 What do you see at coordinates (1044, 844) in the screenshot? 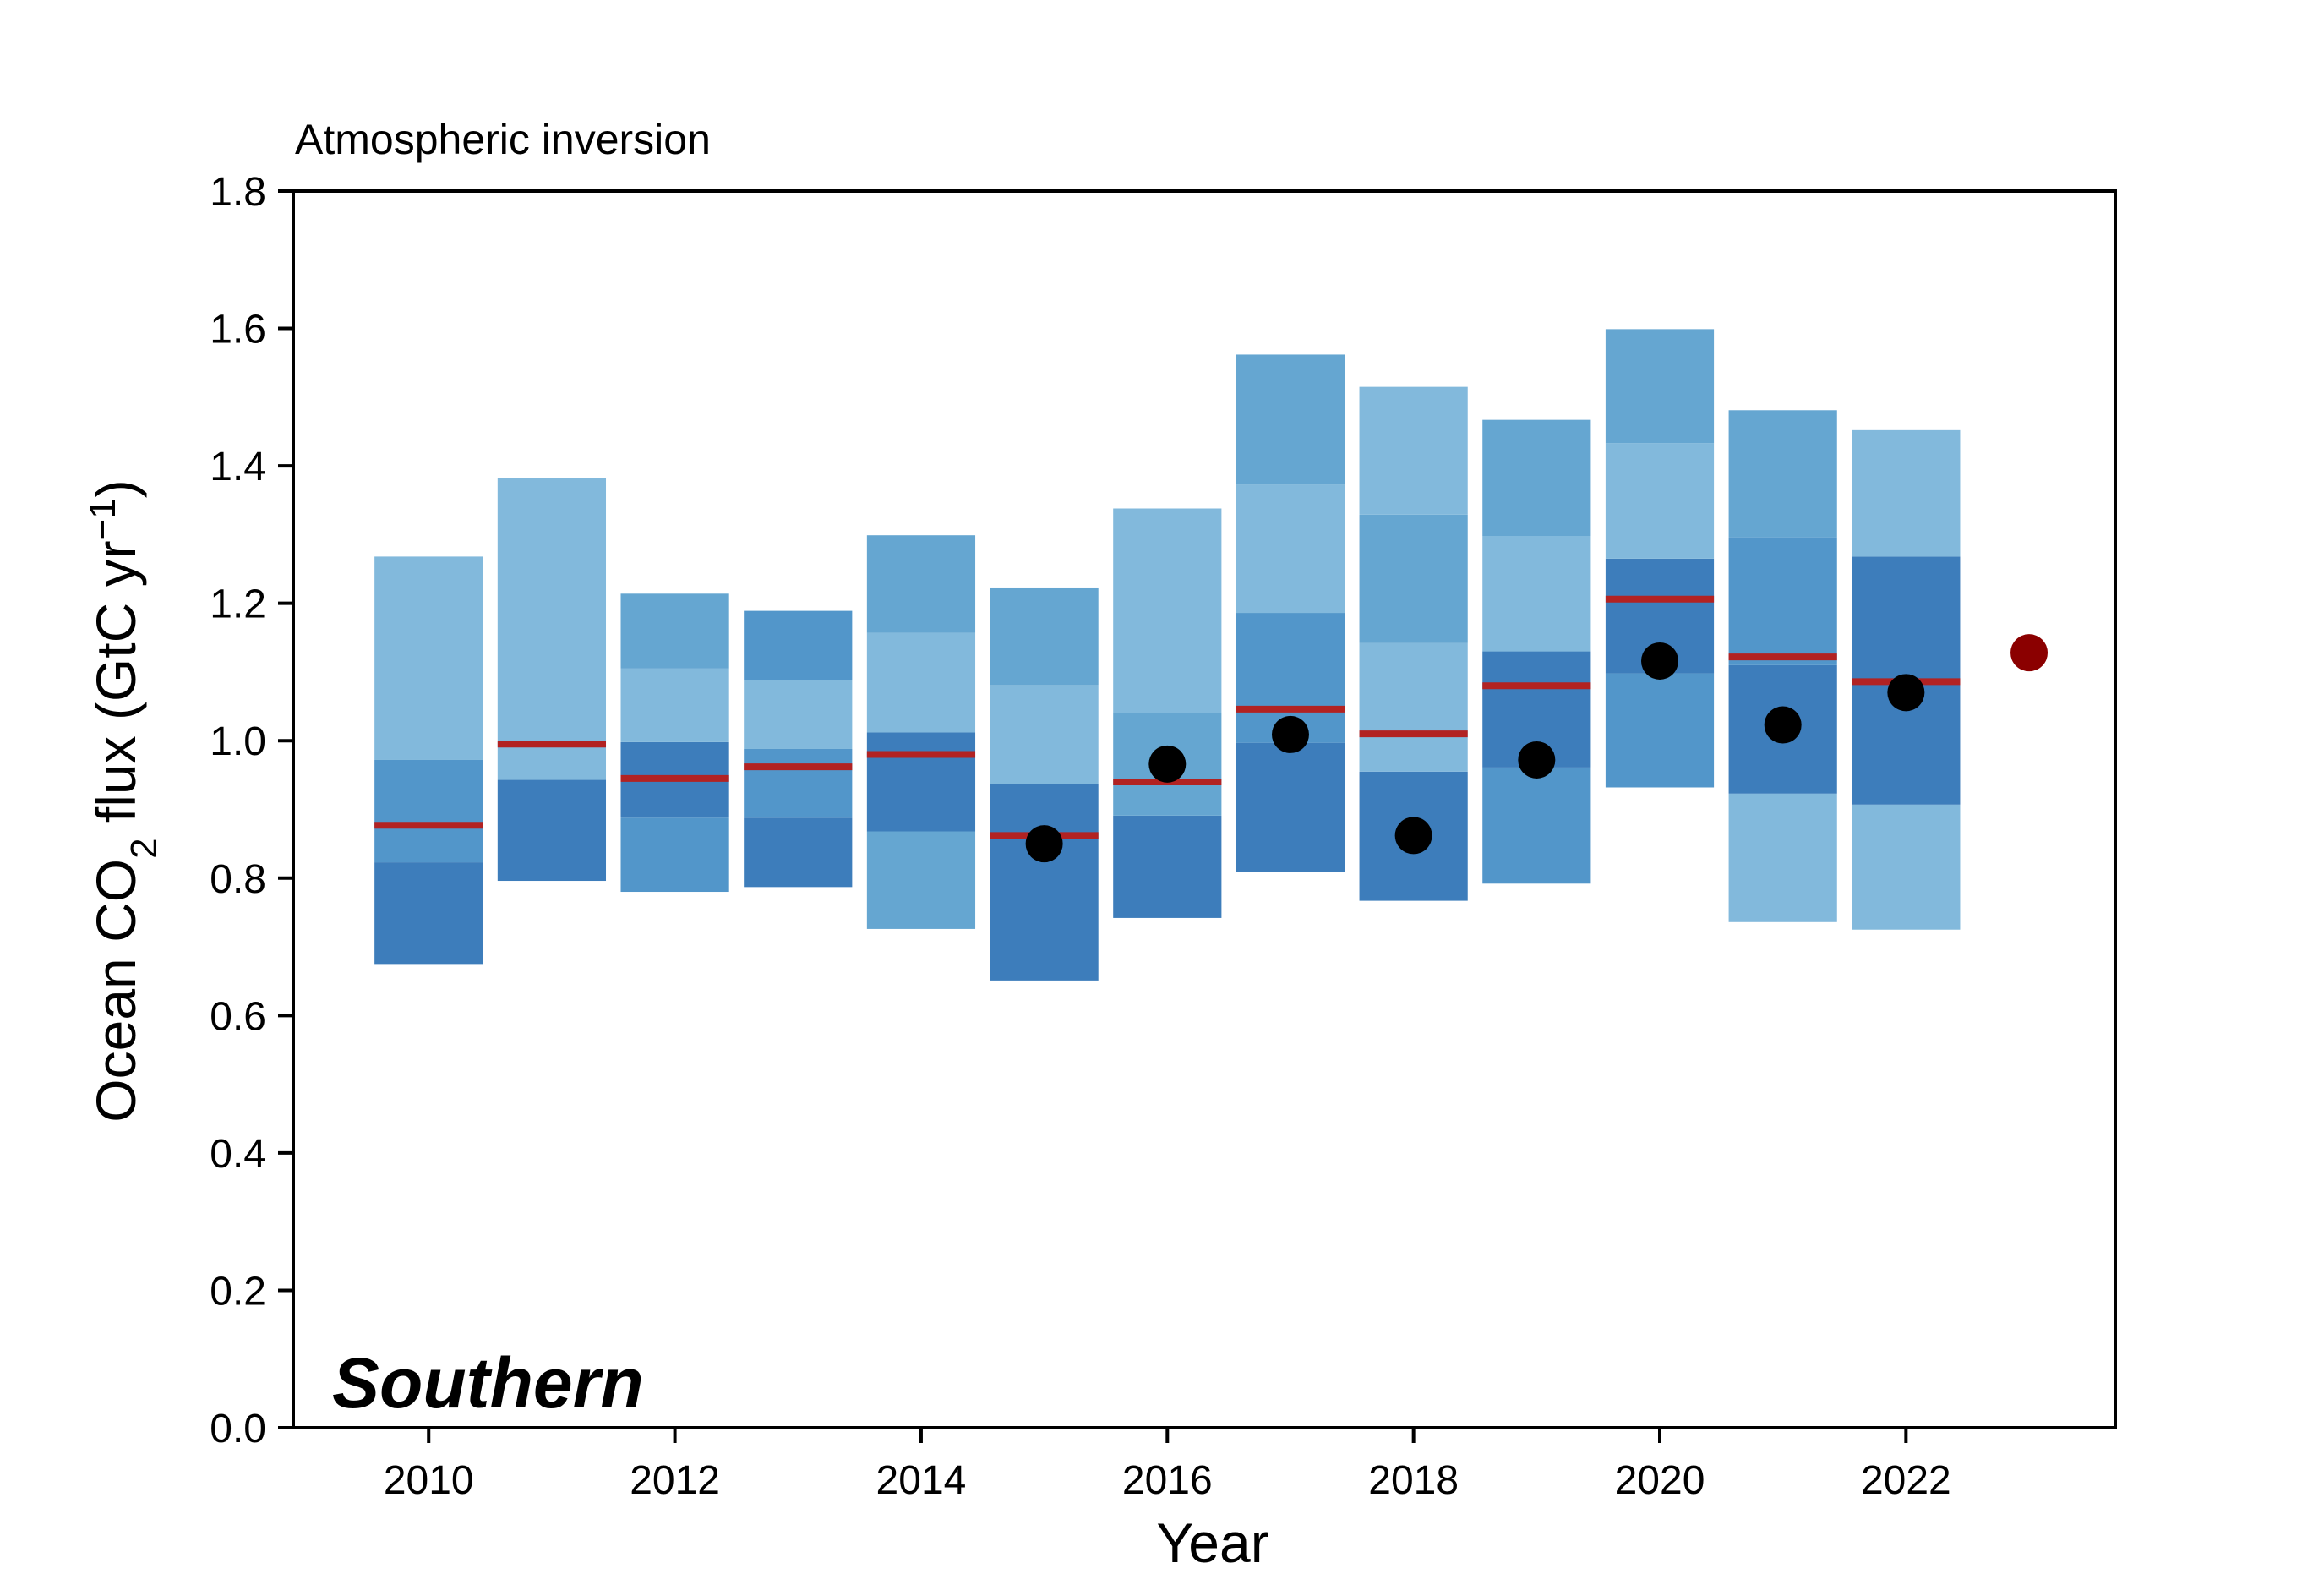
I see `data-point-2015` at bounding box center [1044, 844].